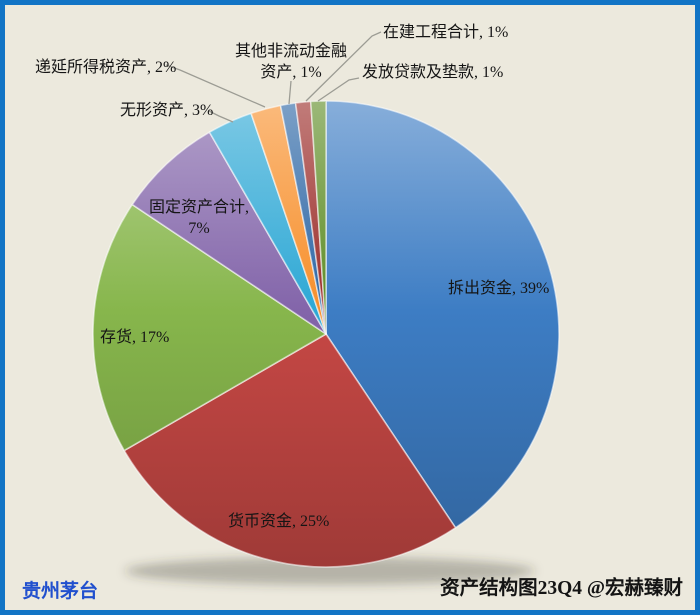 This screenshot has width=700, height=615. I want to click on slice-label-inventory: 存货, 17%, so click(134, 337).